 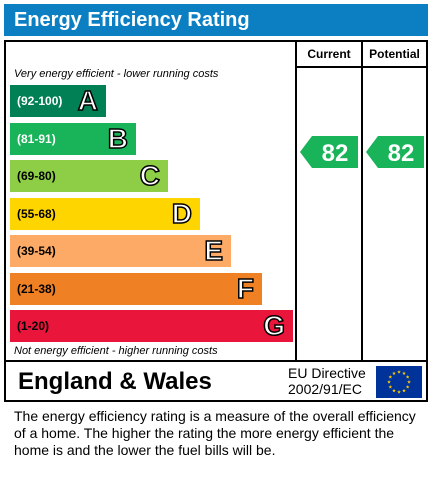 I want to click on eu-directive: EU Directive 2002/91/EC, so click(x=327, y=381).